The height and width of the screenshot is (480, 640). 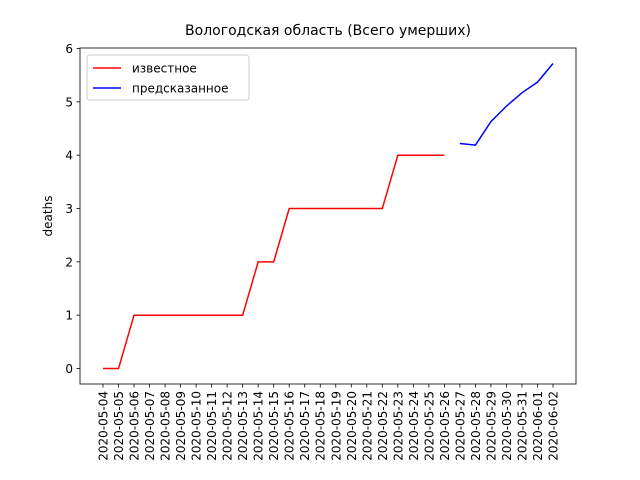 I want to click on y-tick-label: 5, so click(x=69, y=102).